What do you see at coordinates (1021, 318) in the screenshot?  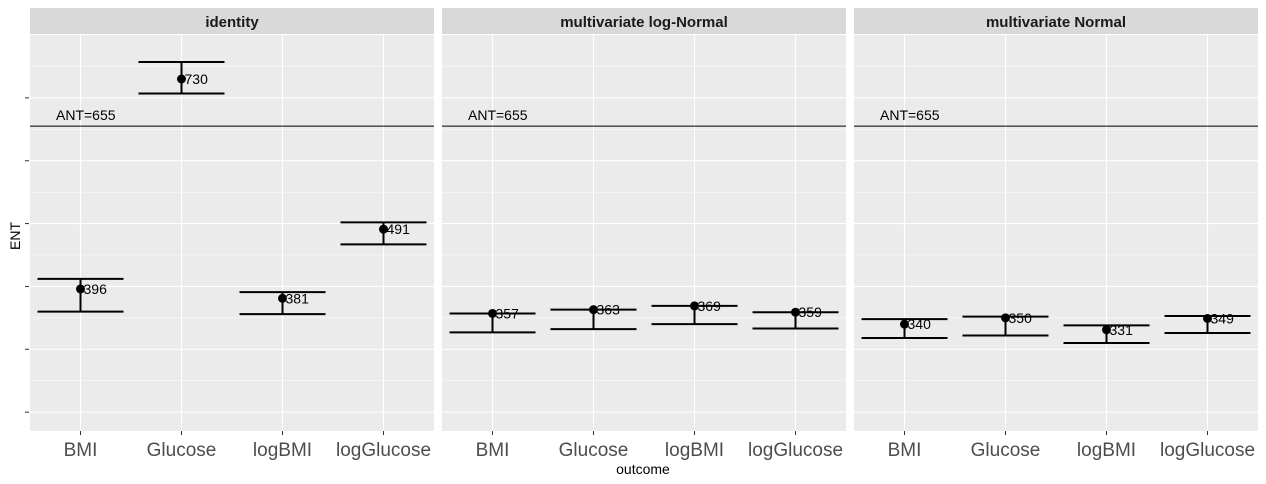 I see `data-label: 350` at bounding box center [1021, 318].